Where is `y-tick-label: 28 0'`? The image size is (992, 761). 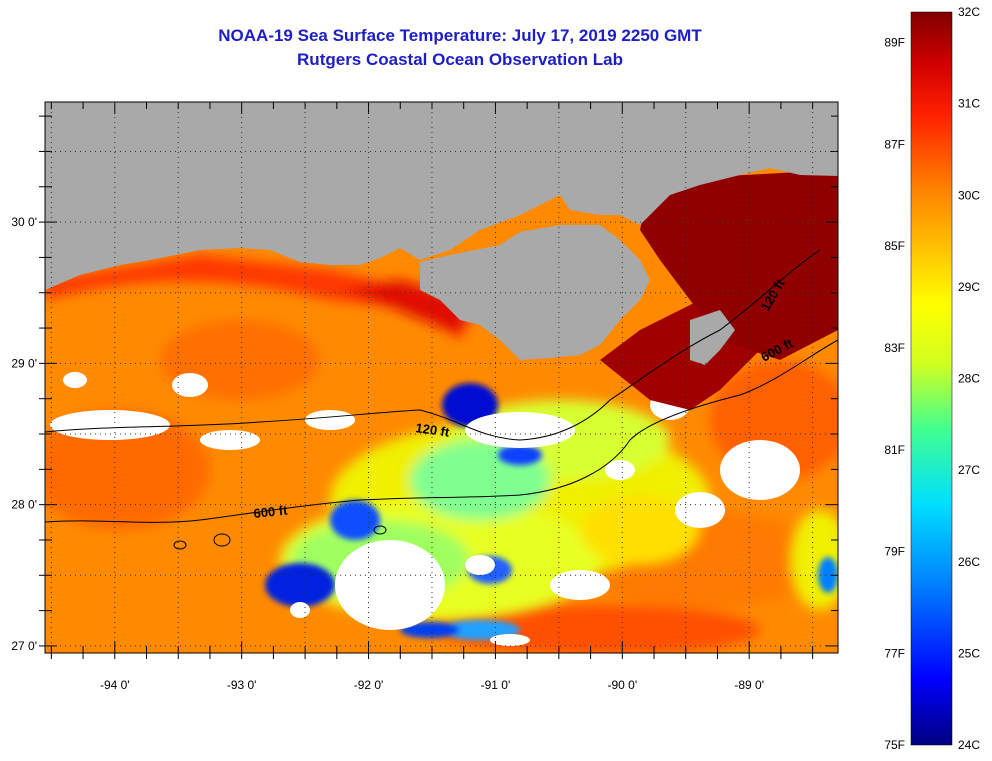 y-tick-label: 28 0' is located at coordinates (24, 505).